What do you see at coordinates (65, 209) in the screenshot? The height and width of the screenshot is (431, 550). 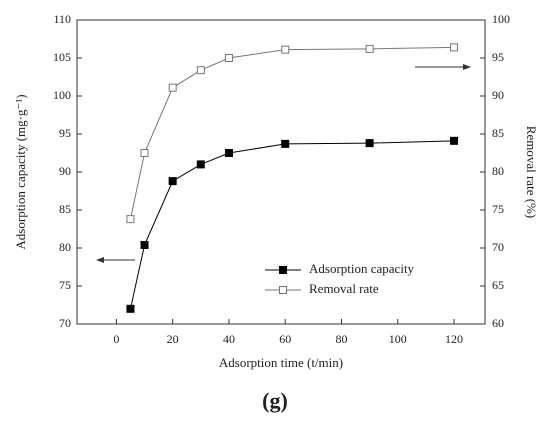 I see `y-tick-label: 85` at bounding box center [65, 209].